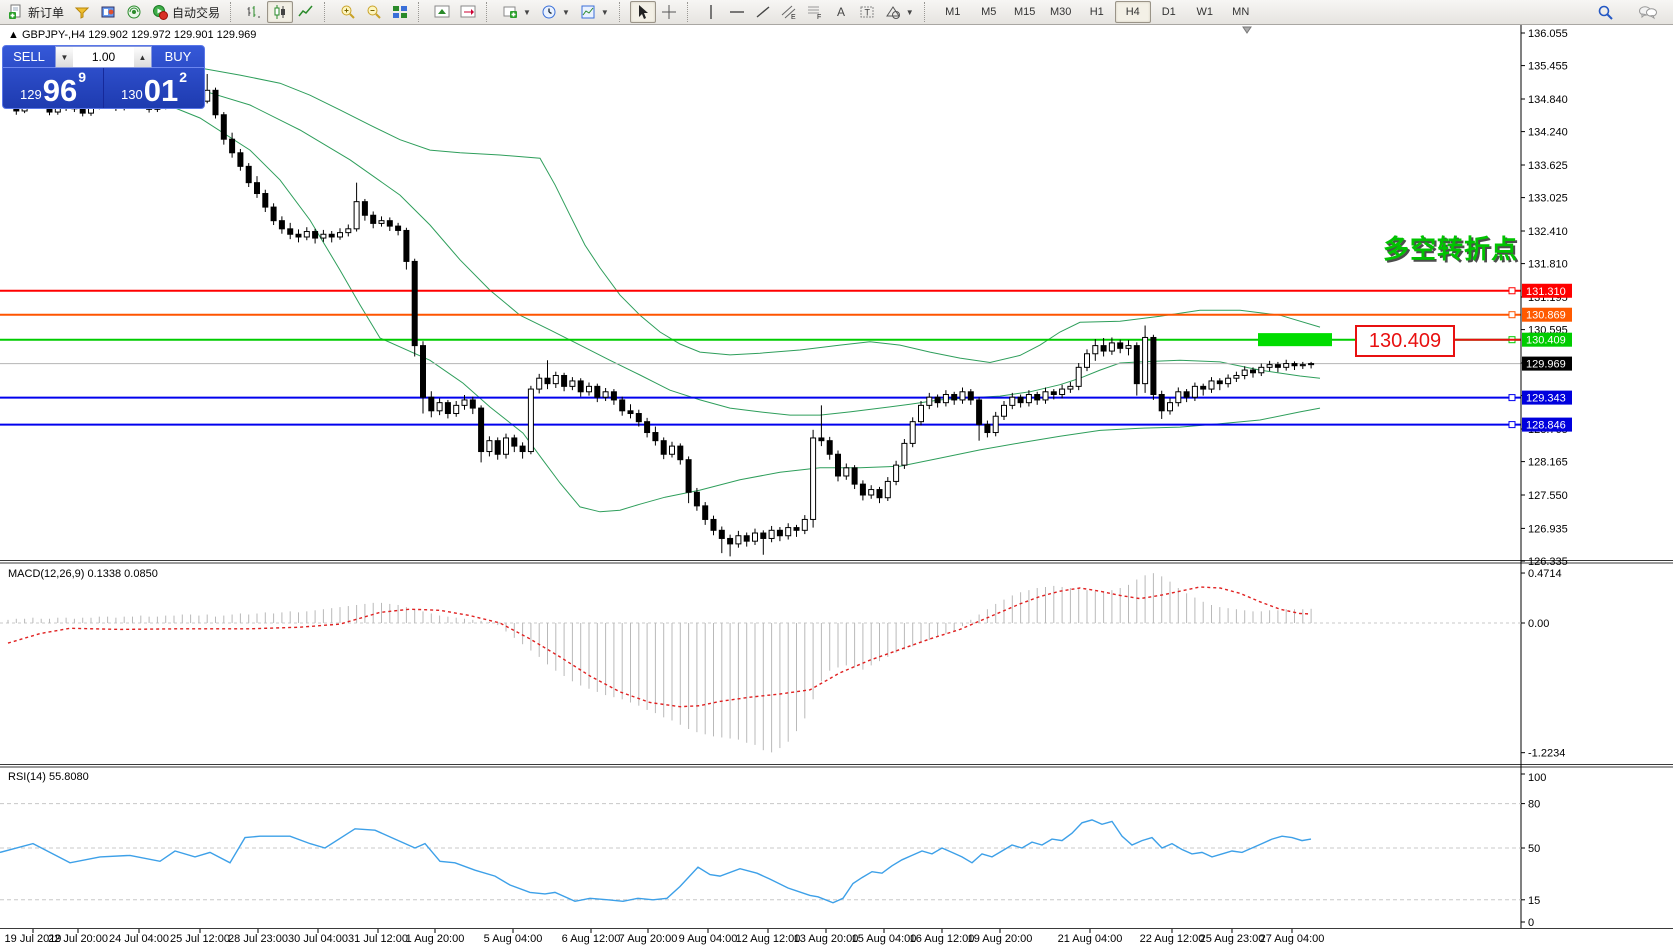 The width and height of the screenshot is (1673, 946). What do you see at coordinates (1648, 12) in the screenshot?
I see `chat-icon` at bounding box center [1648, 12].